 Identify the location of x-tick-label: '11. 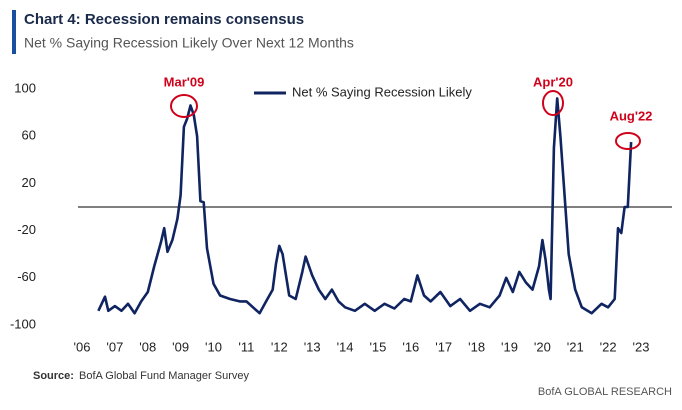
(246, 346).